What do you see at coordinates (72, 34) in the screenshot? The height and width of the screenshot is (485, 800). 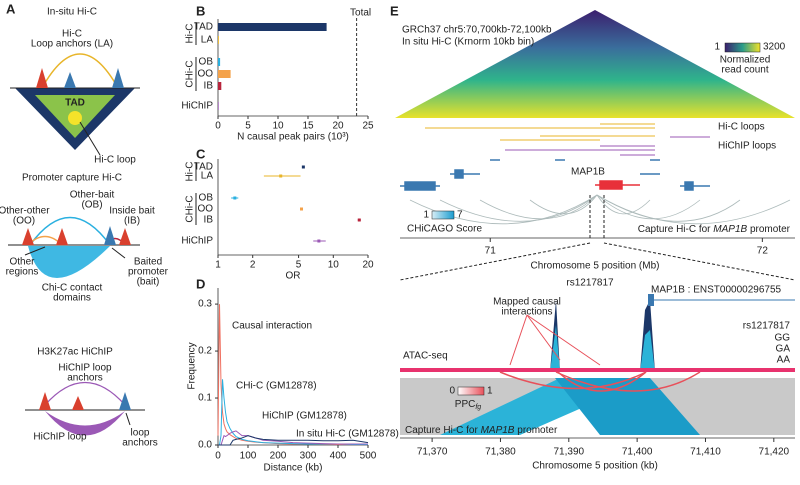 I see `label: Hi-C` at bounding box center [72, 34].